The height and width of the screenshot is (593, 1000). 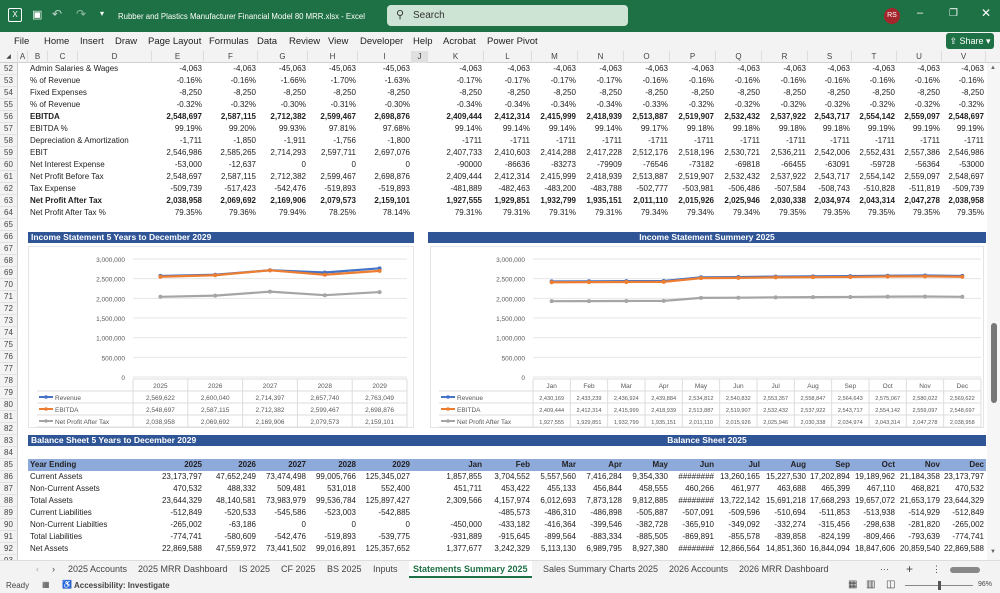 What do you see at coordinates (9, 273) in the screenshot?
I see `row-header: 69` at bounding box center [9, 273].